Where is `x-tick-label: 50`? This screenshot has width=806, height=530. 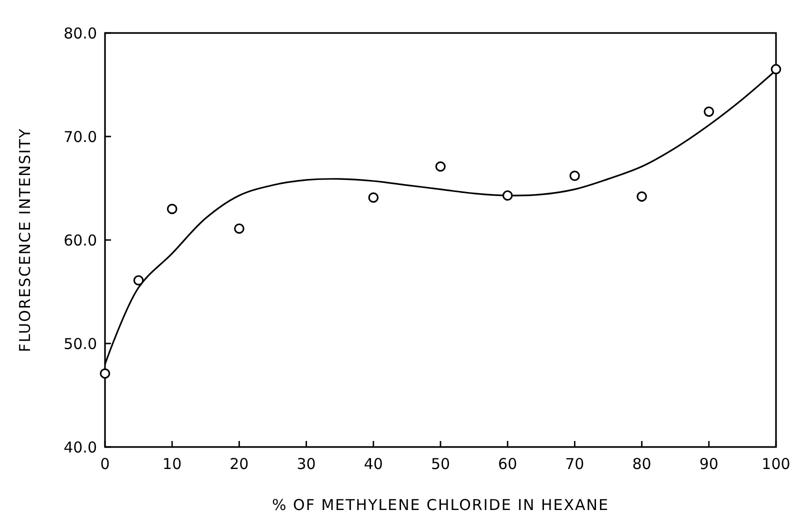
x-tick-label: 50 is located at coordinates (440, 464).